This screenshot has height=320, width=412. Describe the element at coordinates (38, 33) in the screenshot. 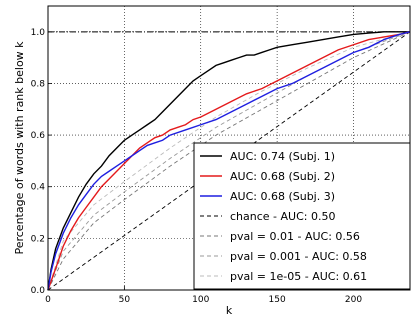

I see `y-tick-label: 1.0` at that location.